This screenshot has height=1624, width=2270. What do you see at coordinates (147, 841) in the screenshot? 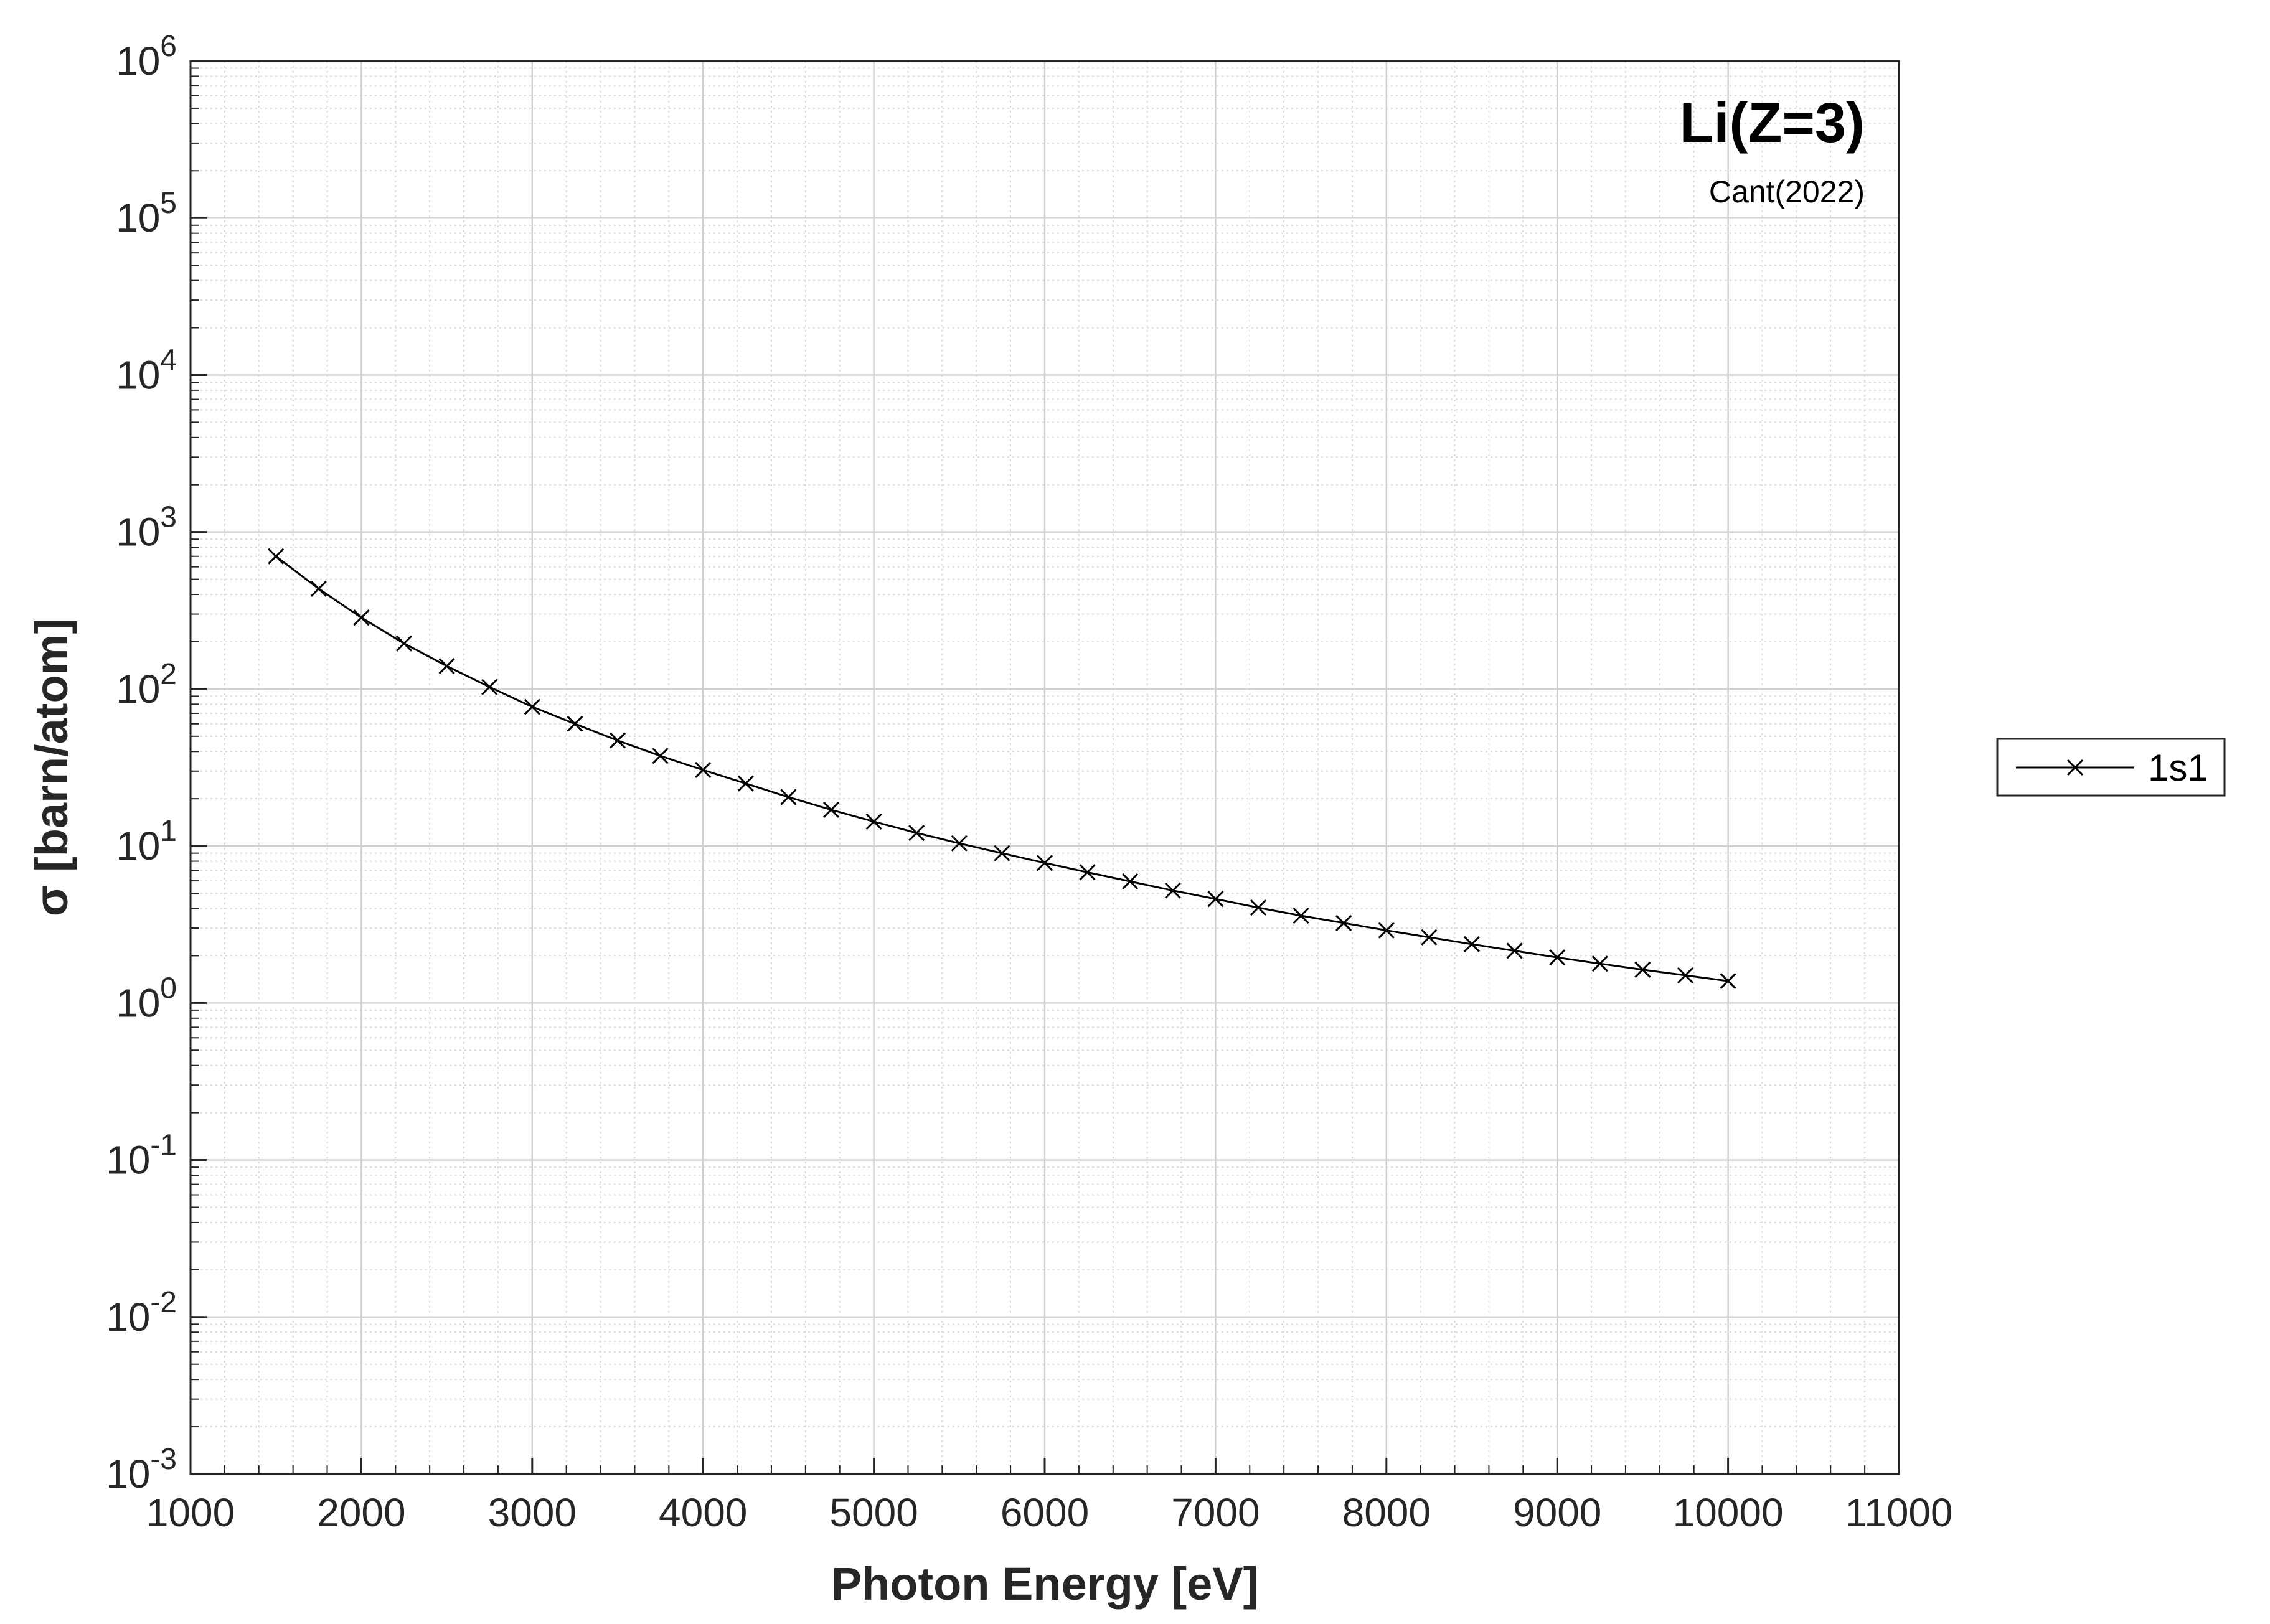
I see `y-tick-label: 10¹` at bounding box center [147, 841].